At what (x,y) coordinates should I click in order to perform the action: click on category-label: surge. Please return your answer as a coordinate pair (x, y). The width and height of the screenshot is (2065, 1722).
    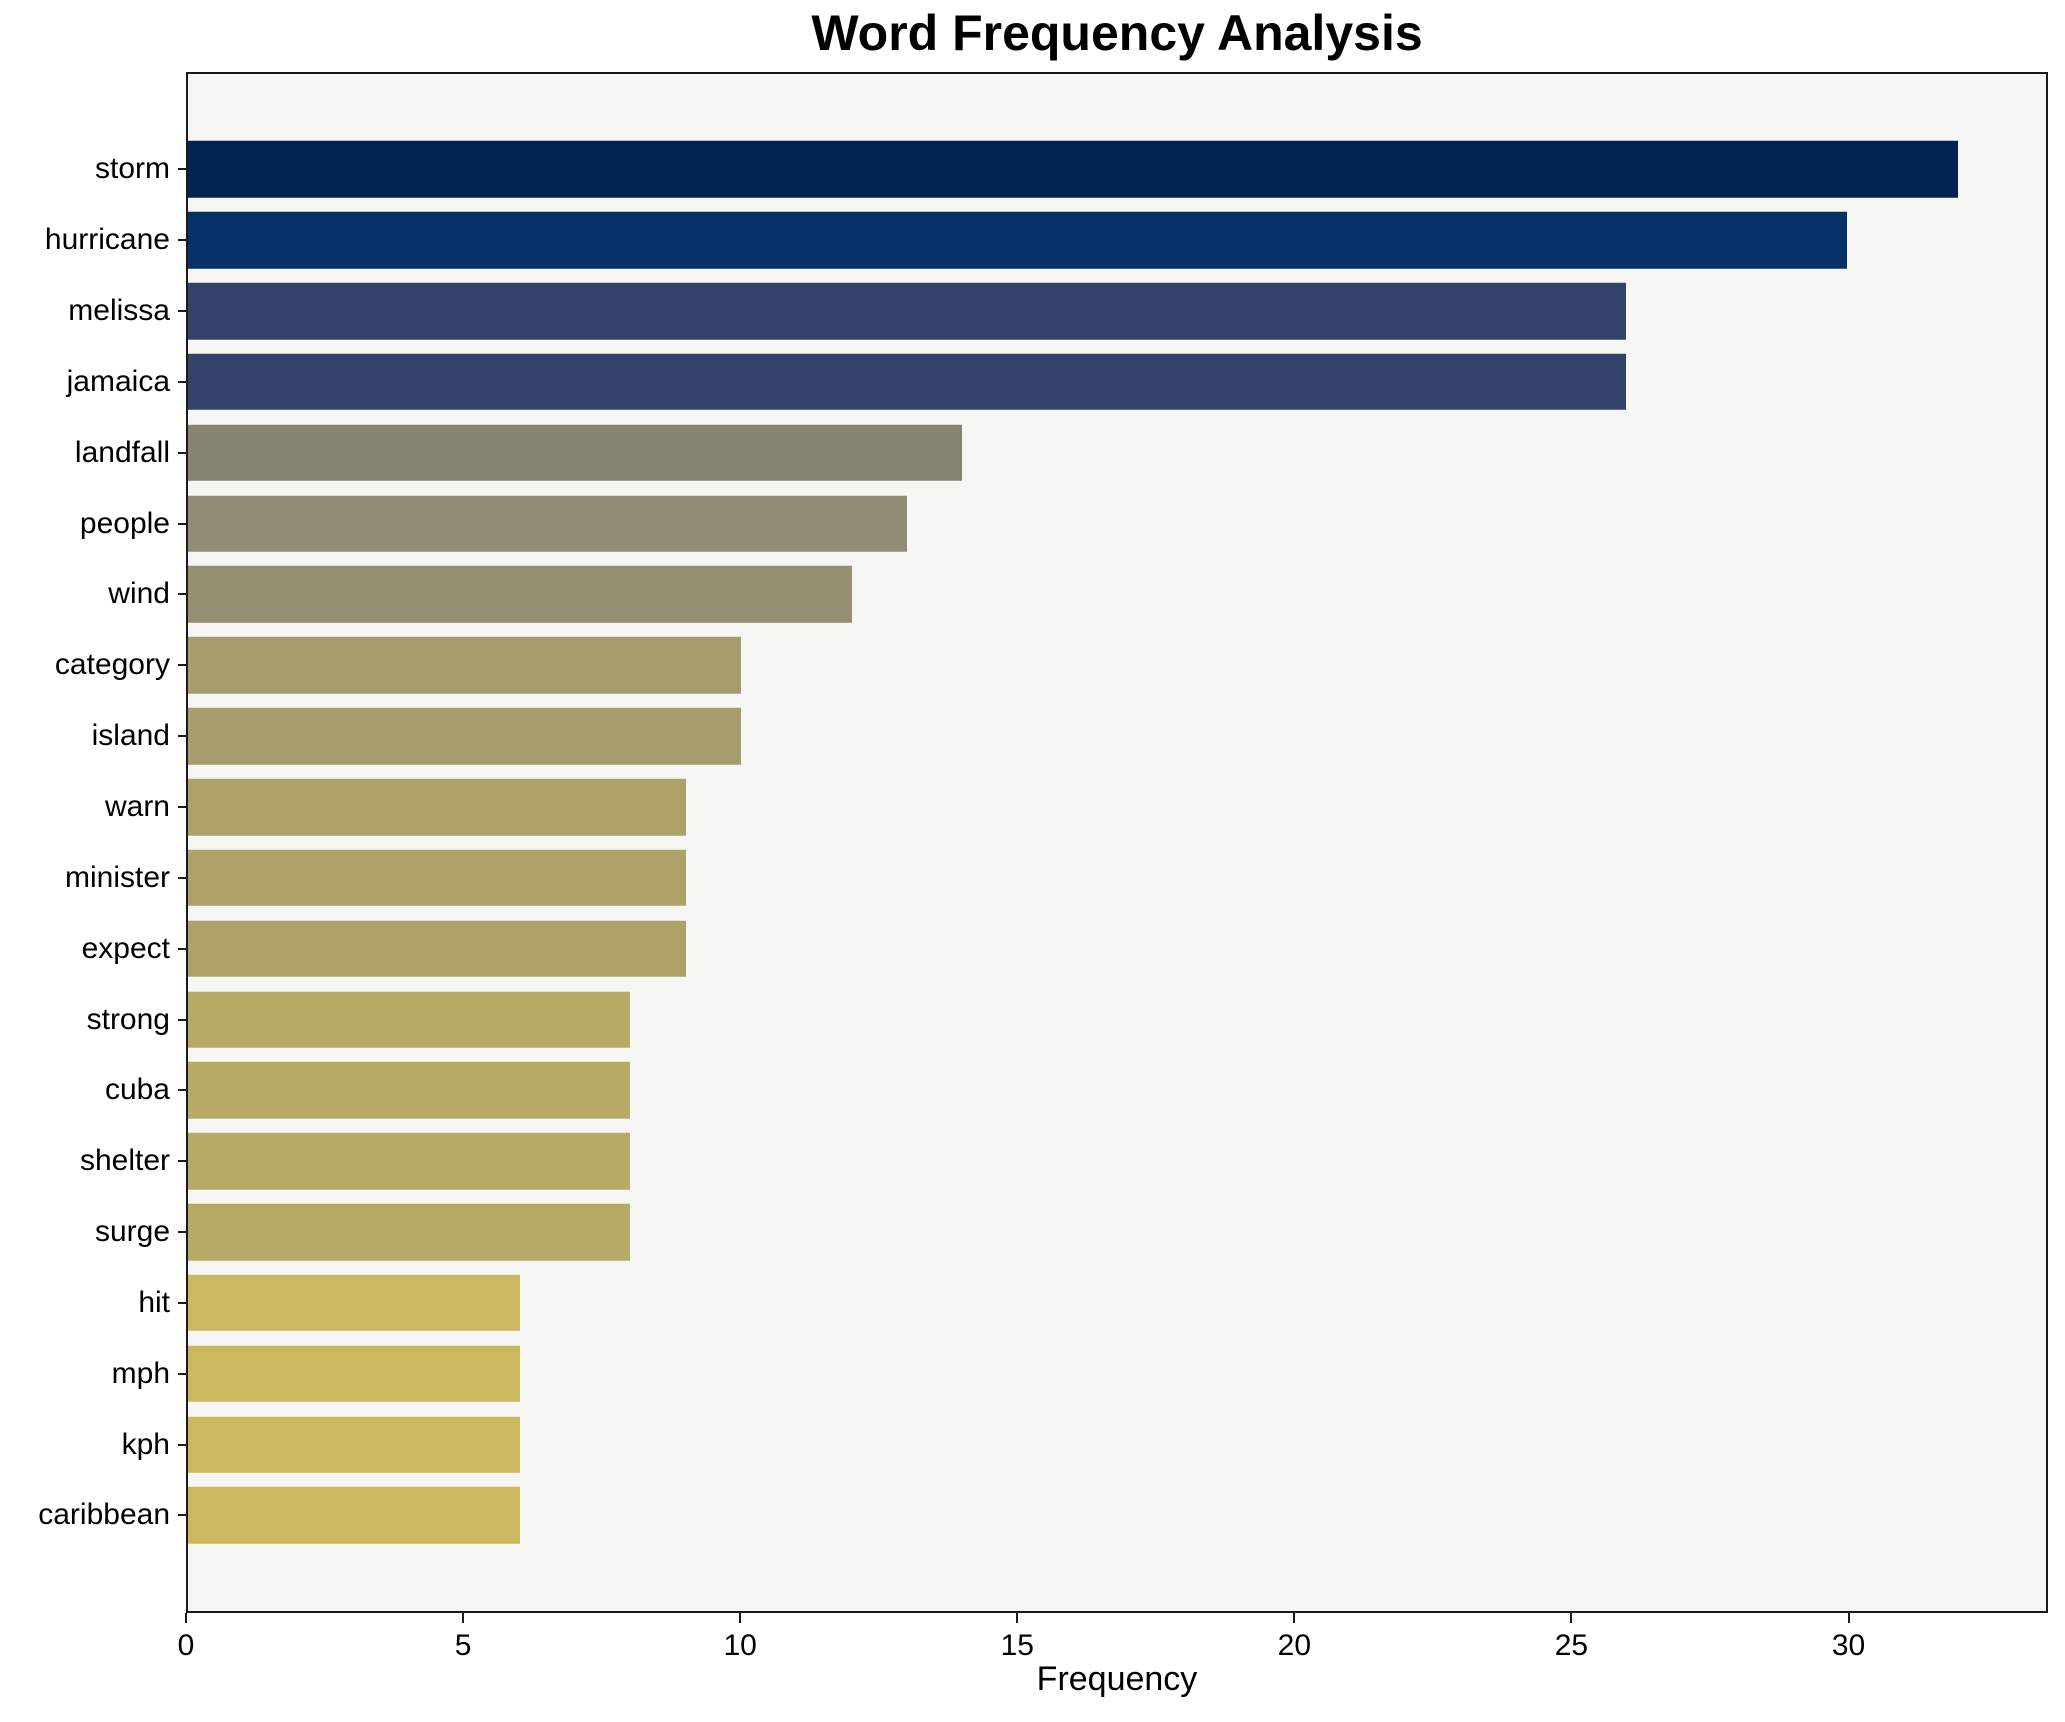
    Looking at the image, I should click on (132, 1232).